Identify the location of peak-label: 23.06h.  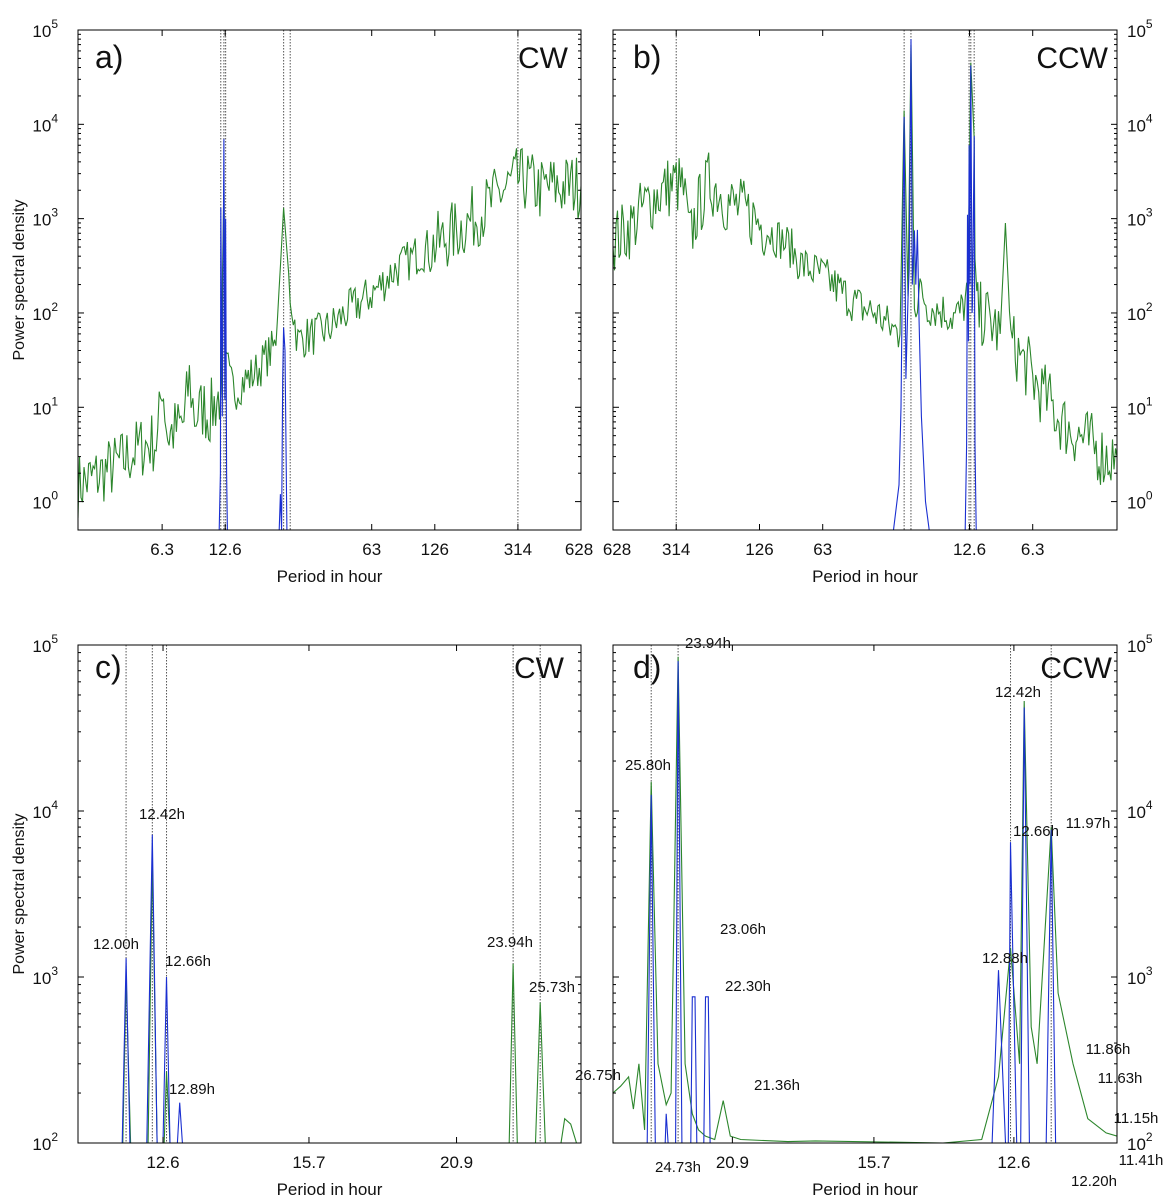
(743, 929).